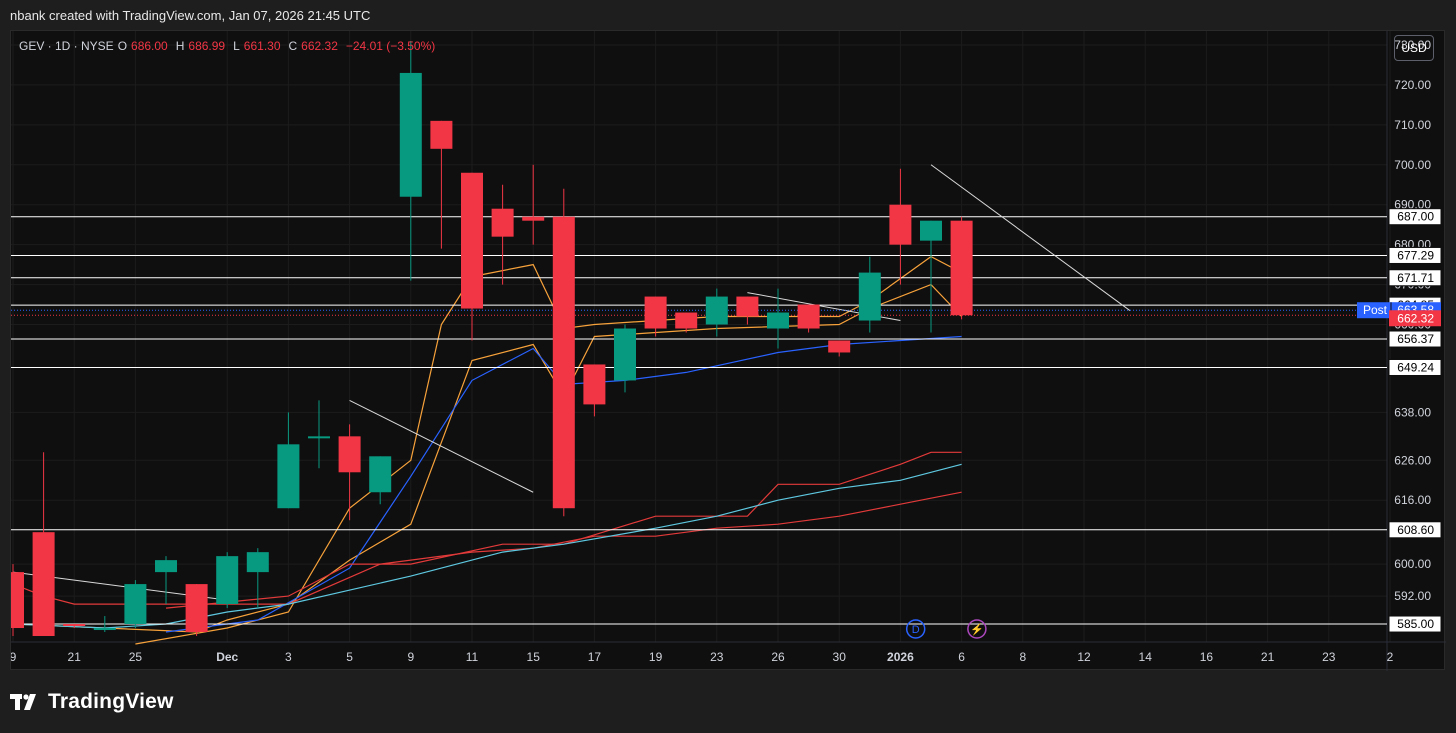 The image size is (1456, 733). I want to click on time-tick-label: 17, so click(595, 657).